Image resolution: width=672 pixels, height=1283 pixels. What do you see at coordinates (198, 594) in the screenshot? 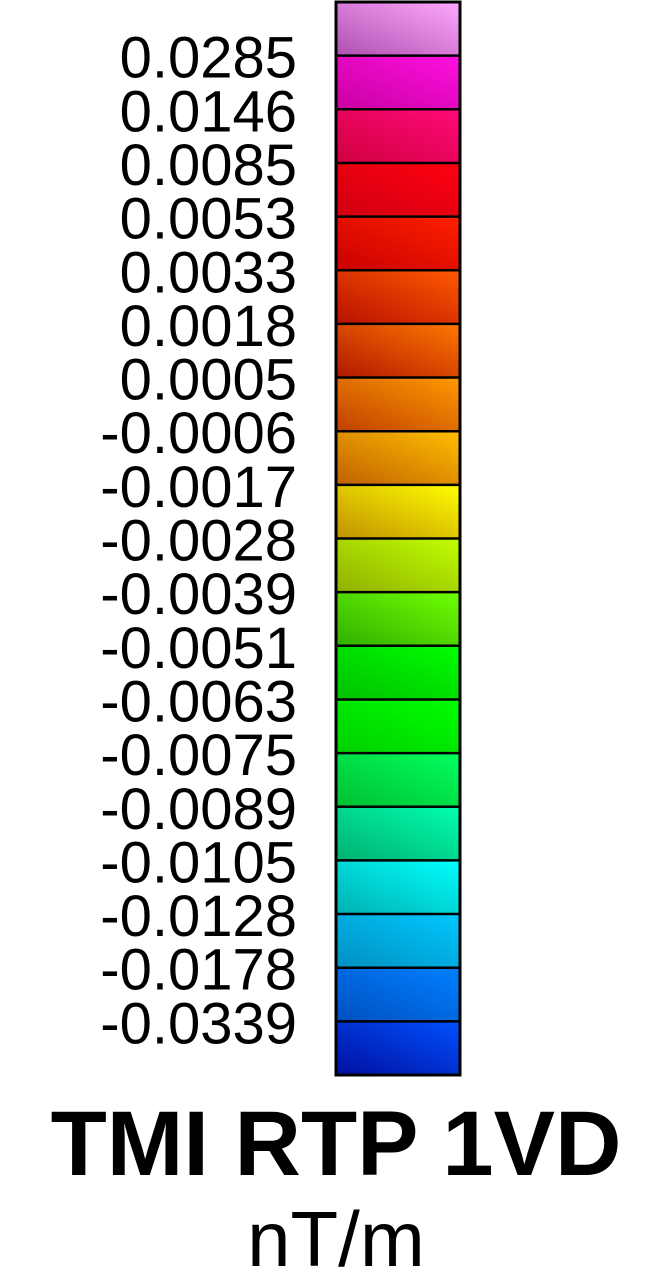
I see `tick-label: -0.0039` at bounding box center [198, 594].